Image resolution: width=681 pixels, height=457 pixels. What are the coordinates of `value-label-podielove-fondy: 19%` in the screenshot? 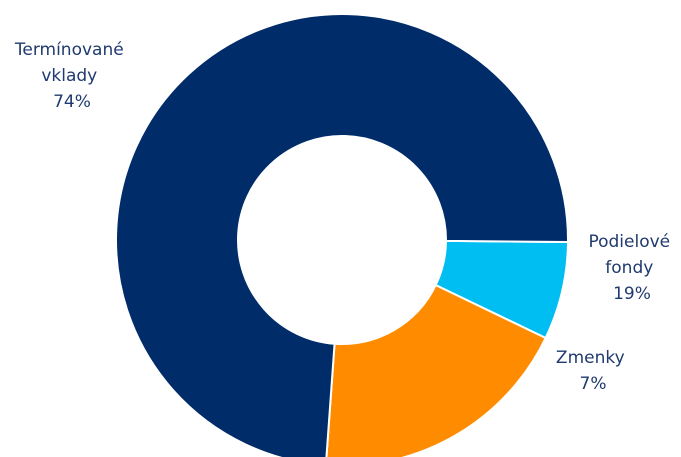 It's located at (632, 294).